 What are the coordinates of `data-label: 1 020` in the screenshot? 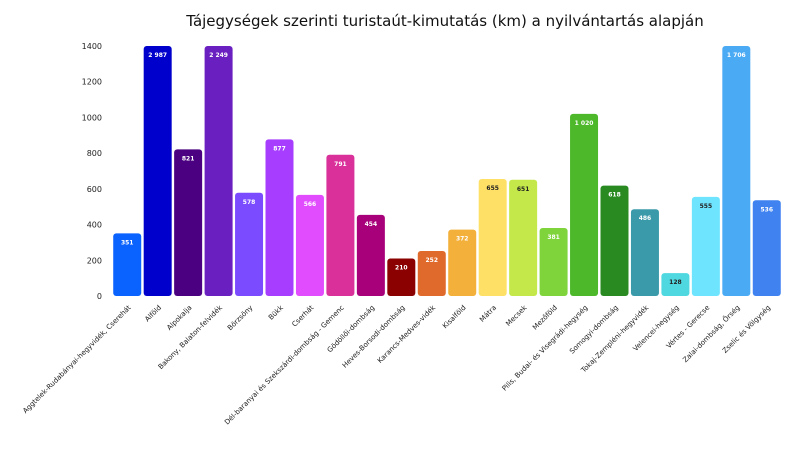 It's located at (584, 123).